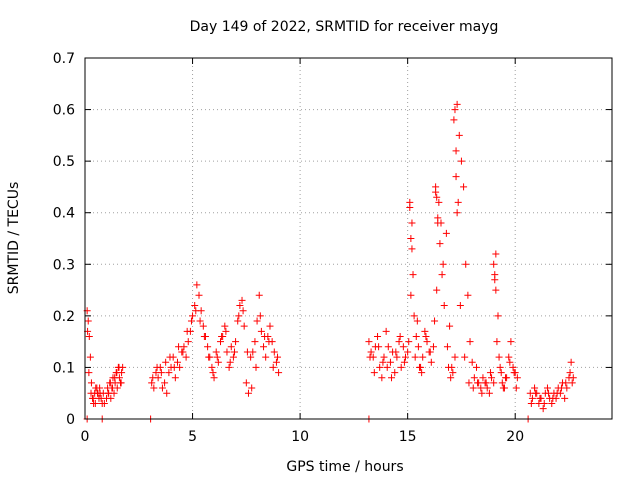 This screenshot has width=640, height=480. What do you see at coordinates (70, 420) in the screenshot?
I see `y-tick-label: 0` at bounding box center [70, 420].